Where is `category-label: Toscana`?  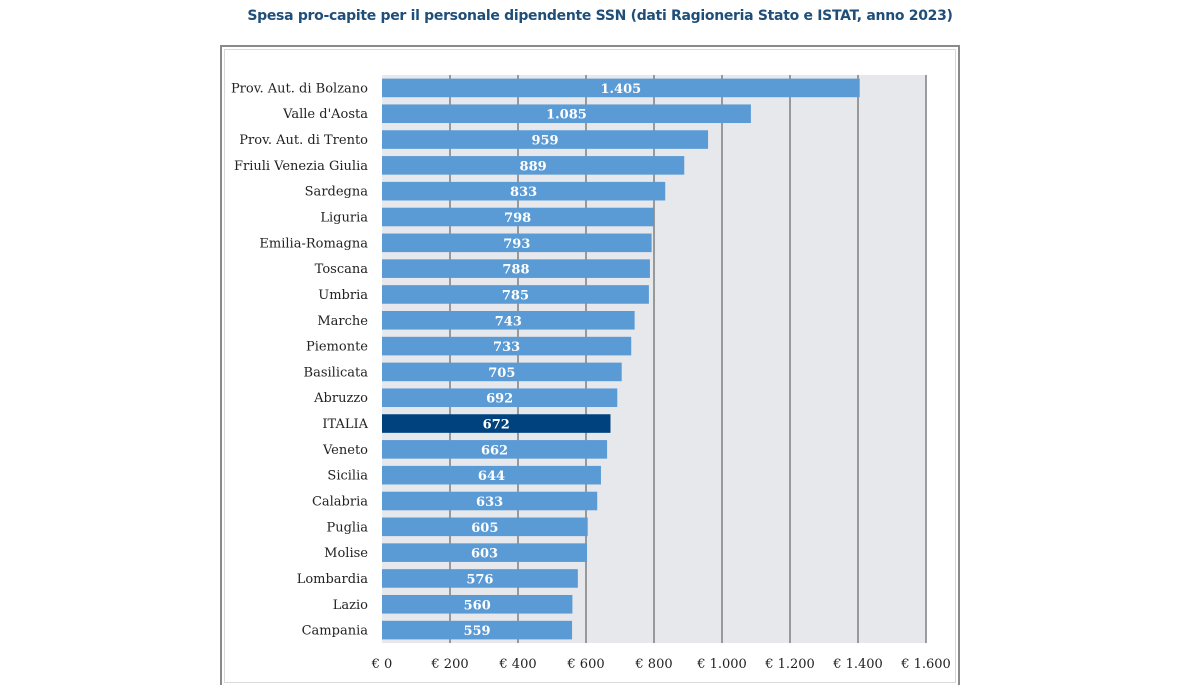
category-label: Toscana is located at coordinates (342, 269).